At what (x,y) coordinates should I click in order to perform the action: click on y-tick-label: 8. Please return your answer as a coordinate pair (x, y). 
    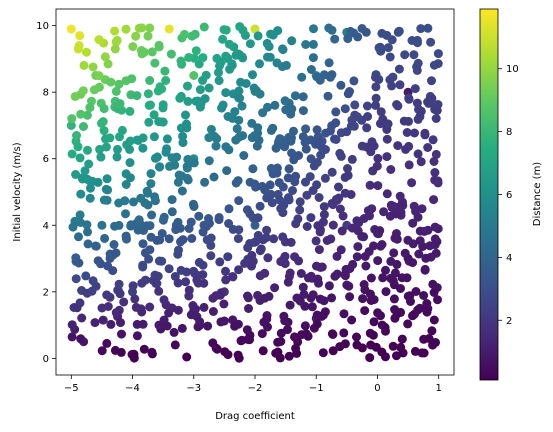
    Looking at the image, I should click on (46, 93).